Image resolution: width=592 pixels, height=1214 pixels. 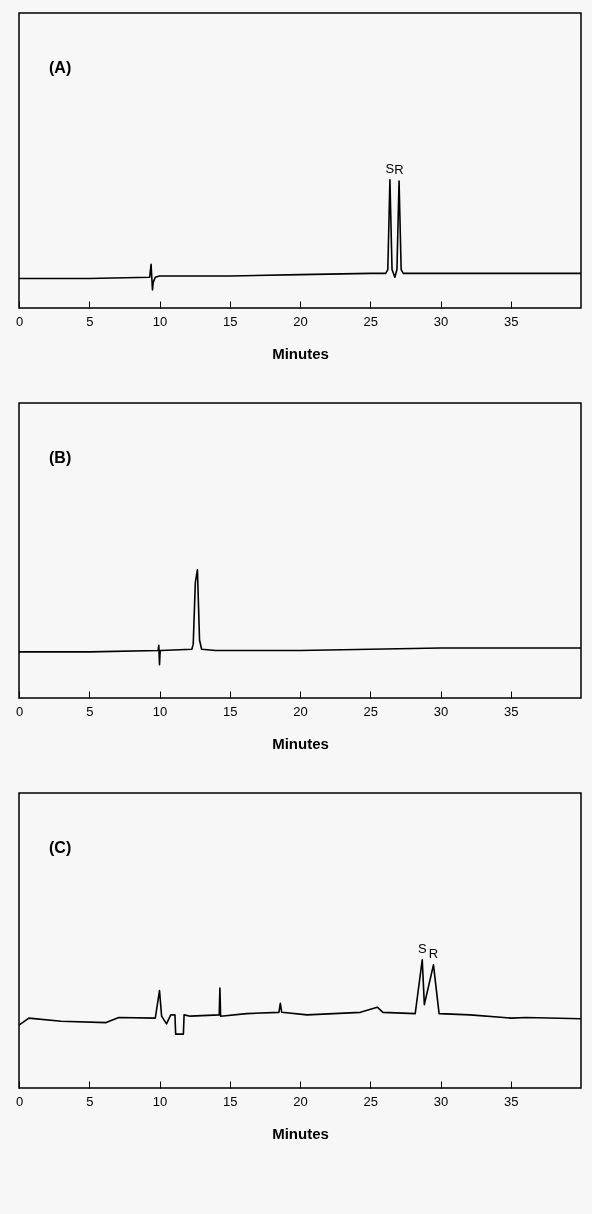 I want to click on chart-title: (B), so click(x=60, y=457).